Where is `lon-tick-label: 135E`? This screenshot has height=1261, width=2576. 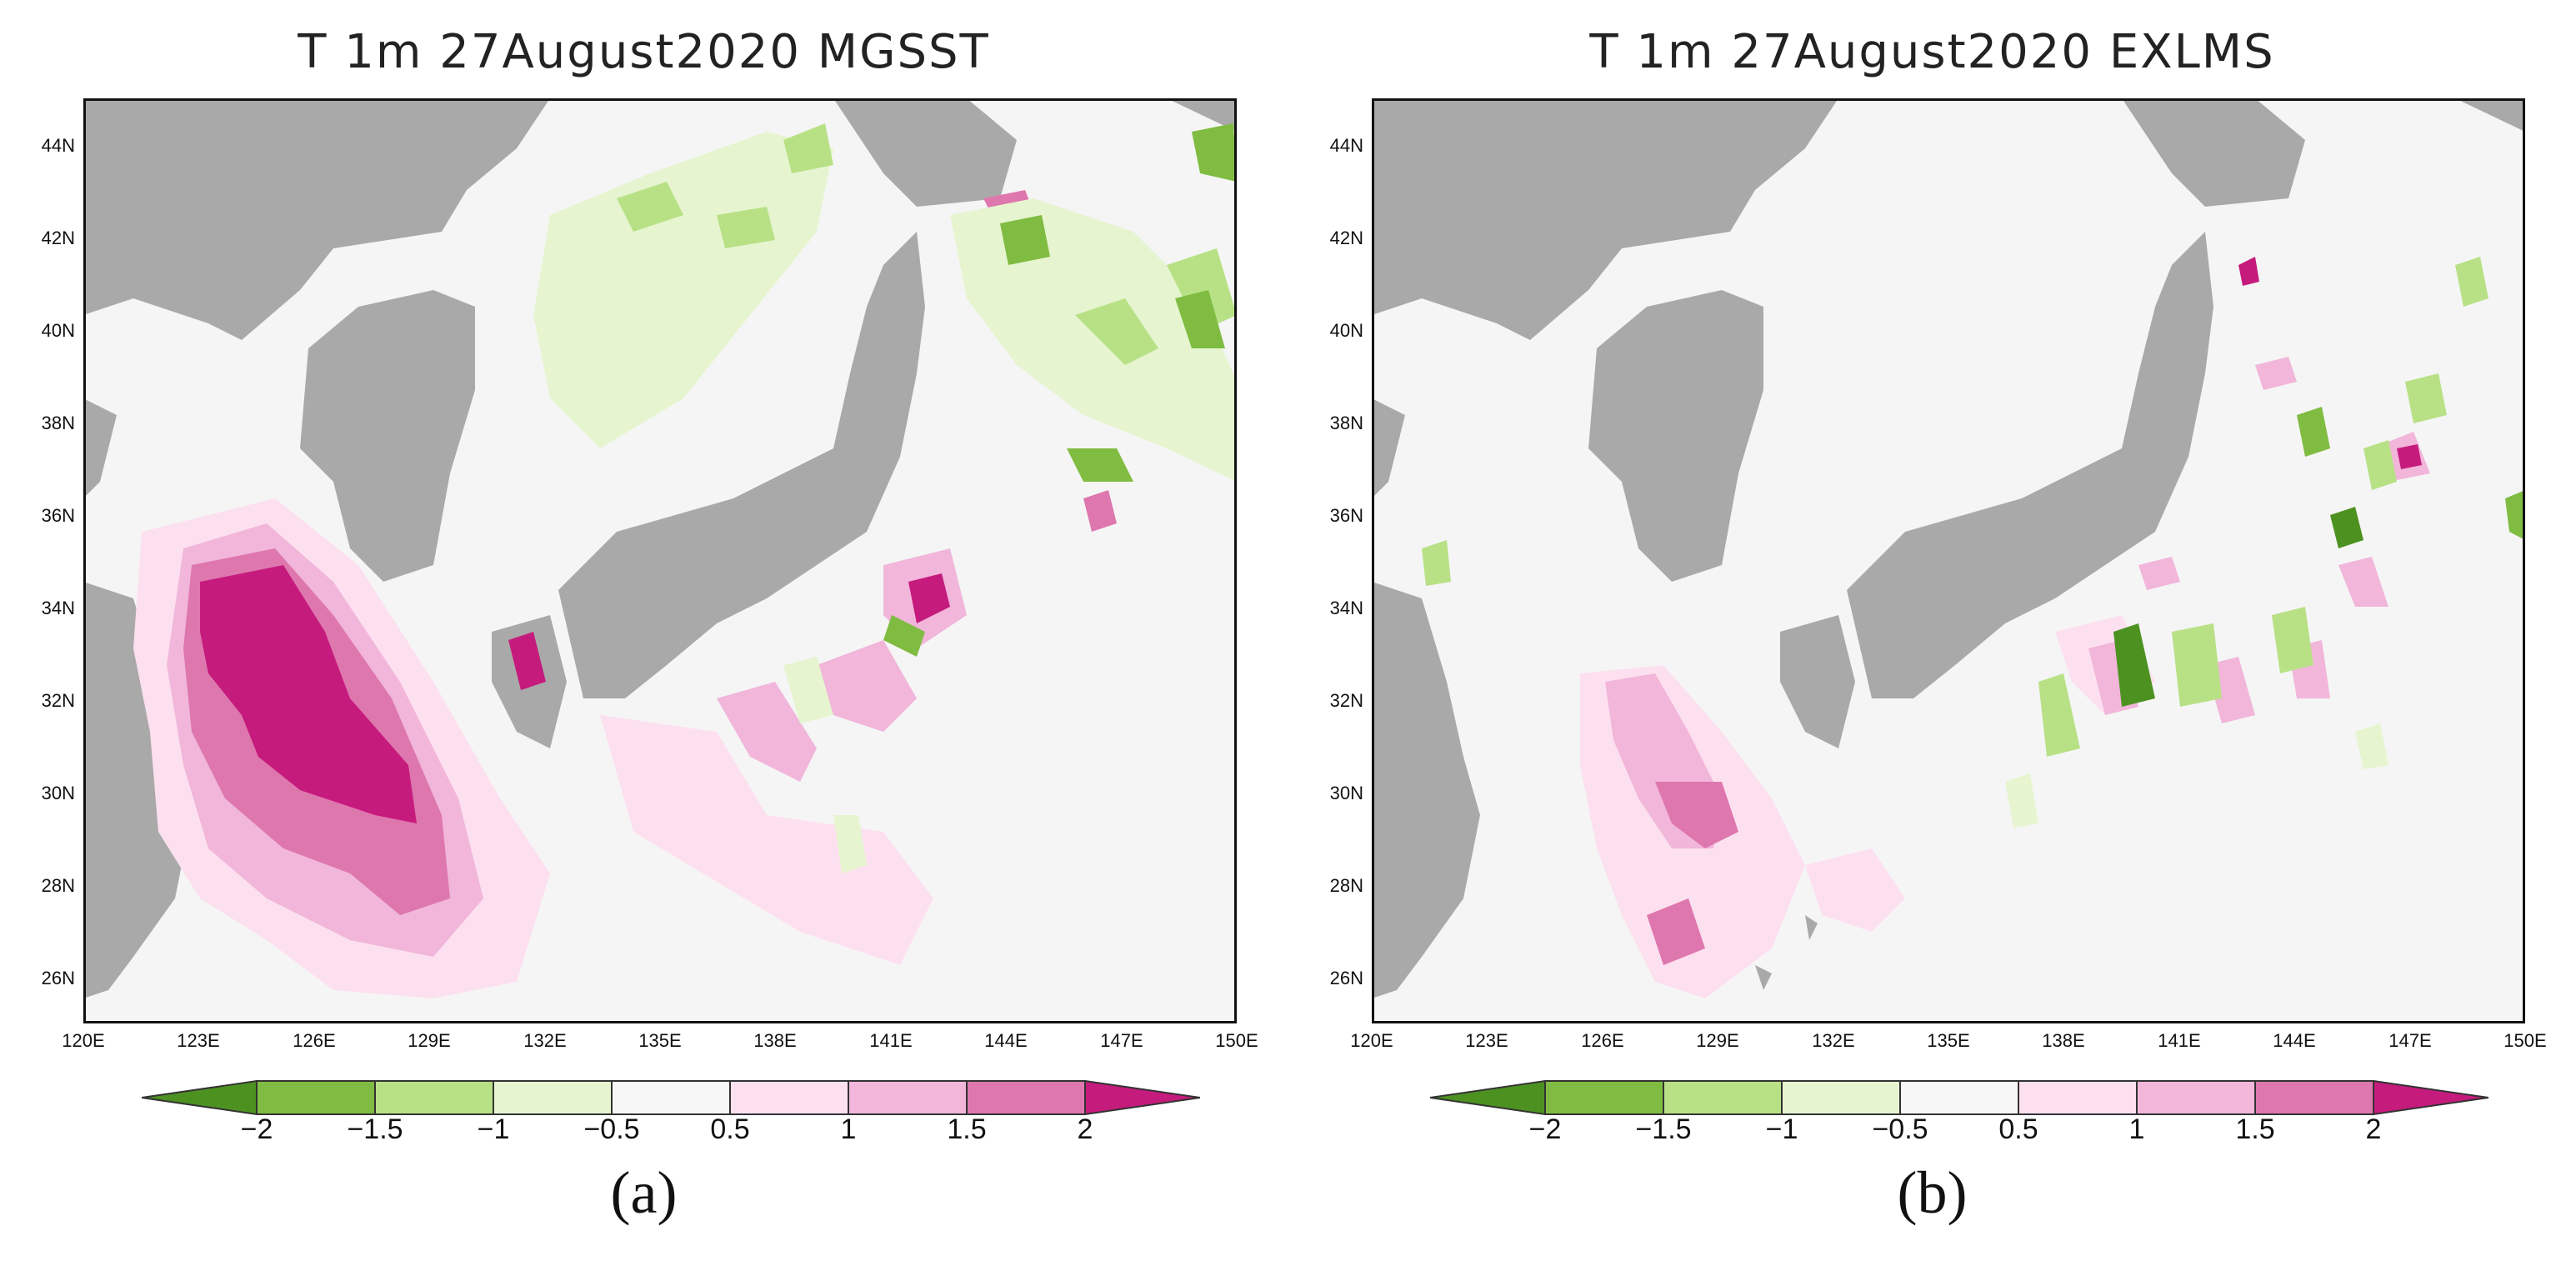 lon-tick-label: 135E is located at coordinates (660, 1040).